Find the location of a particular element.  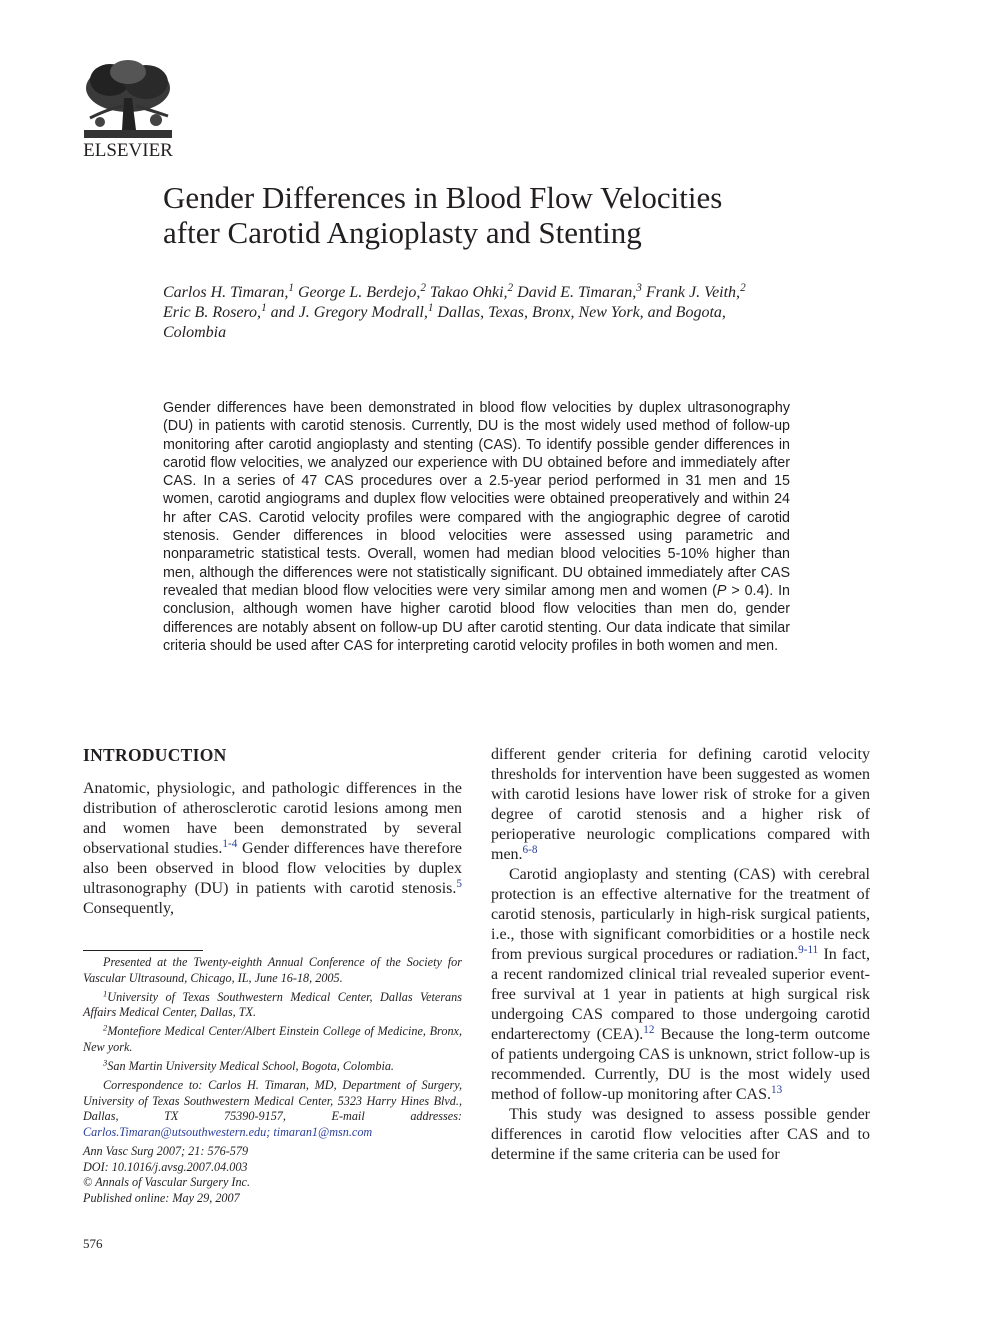

publication-info: DOI: 10.1016/j.avsg.2007.04.003 is located at coordinates (165, 1166).